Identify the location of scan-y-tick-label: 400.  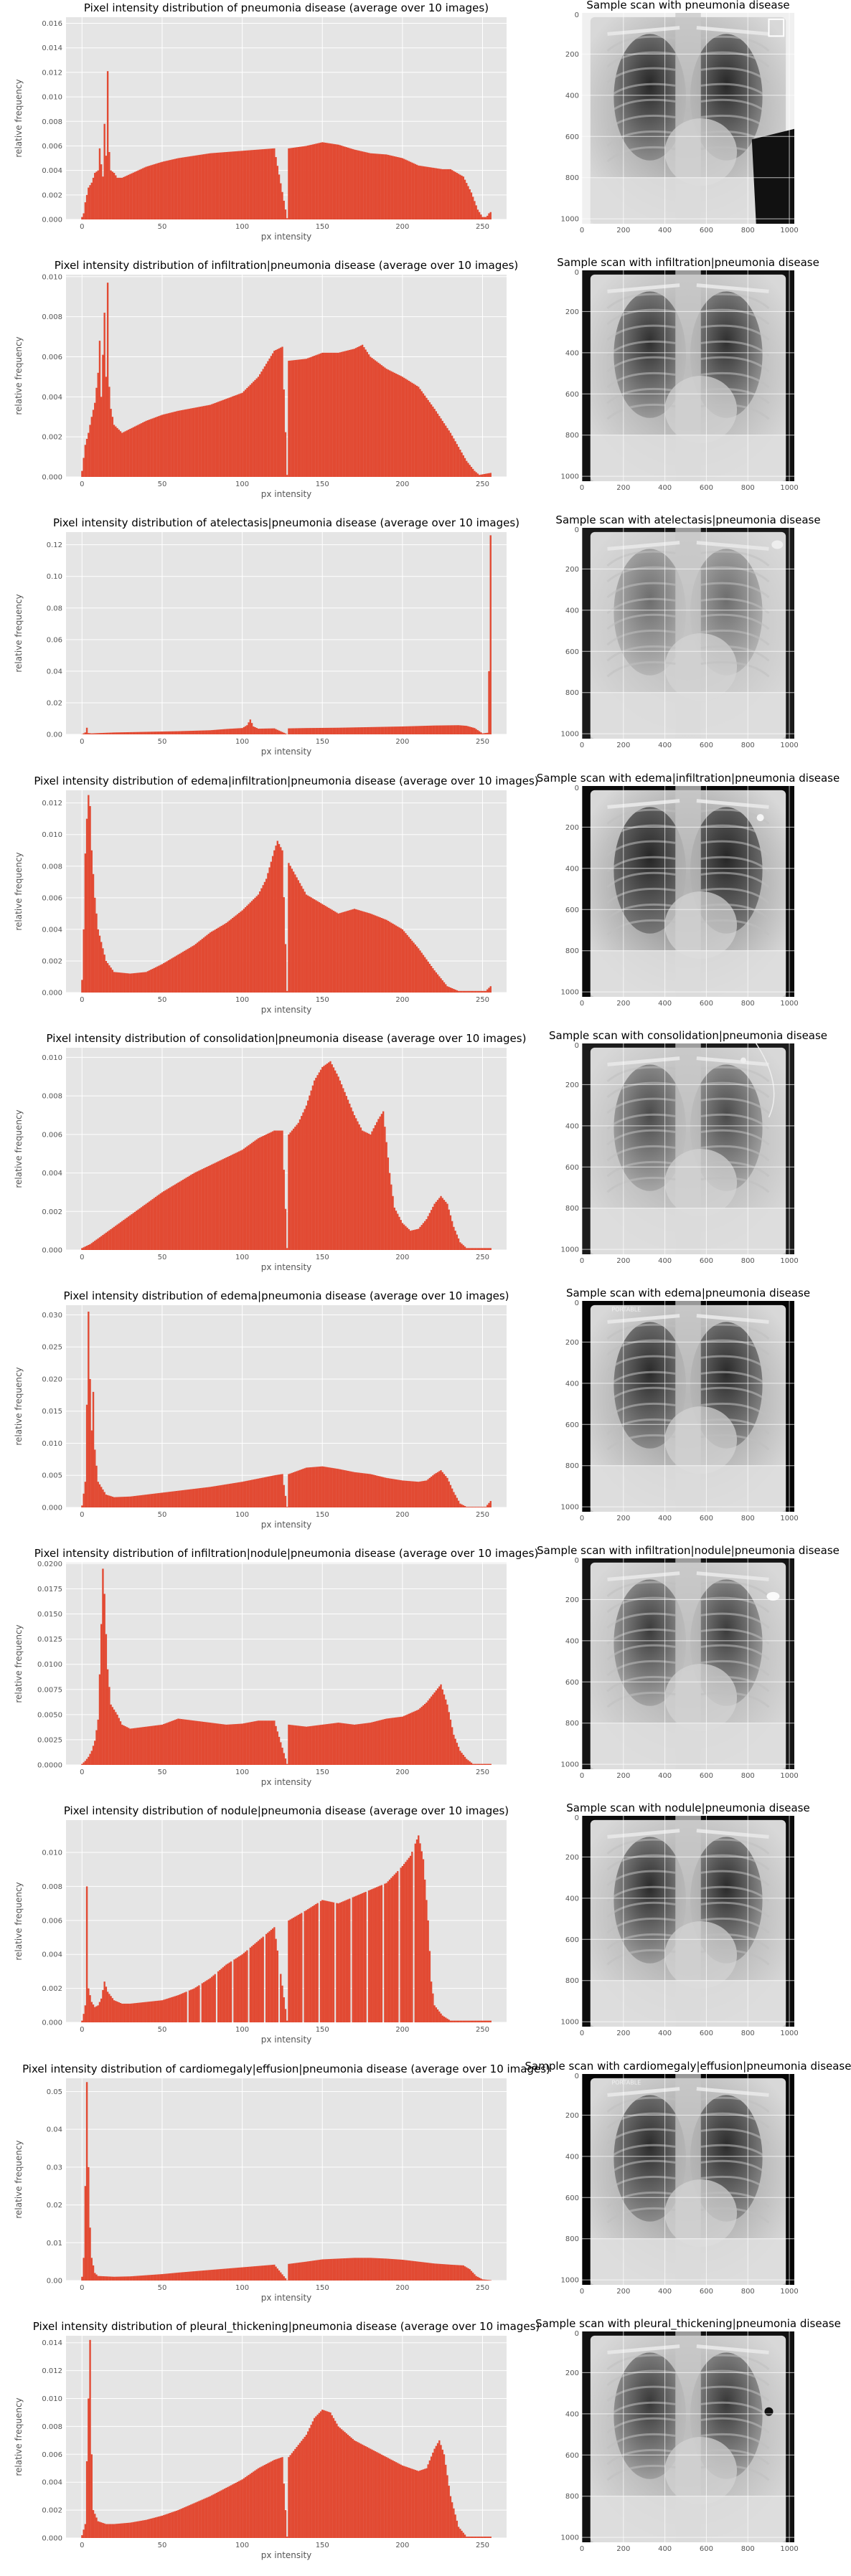
(572, 354).